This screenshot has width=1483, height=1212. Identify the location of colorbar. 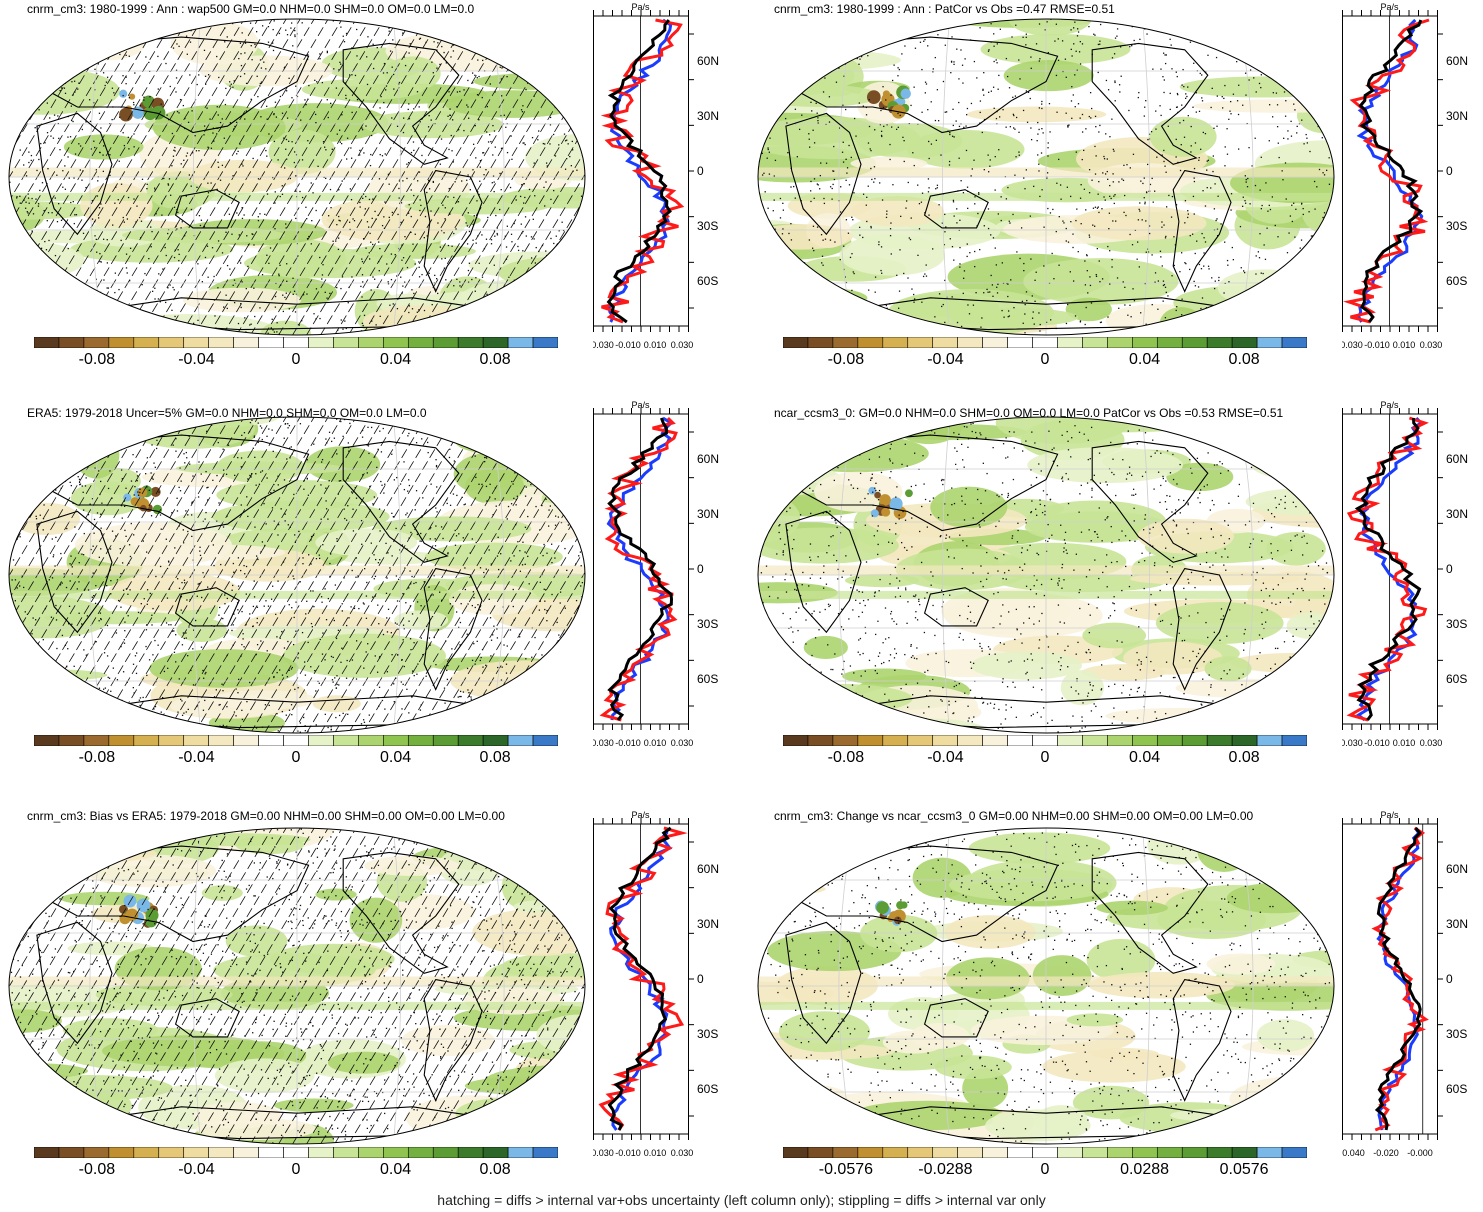
(1045, 342).